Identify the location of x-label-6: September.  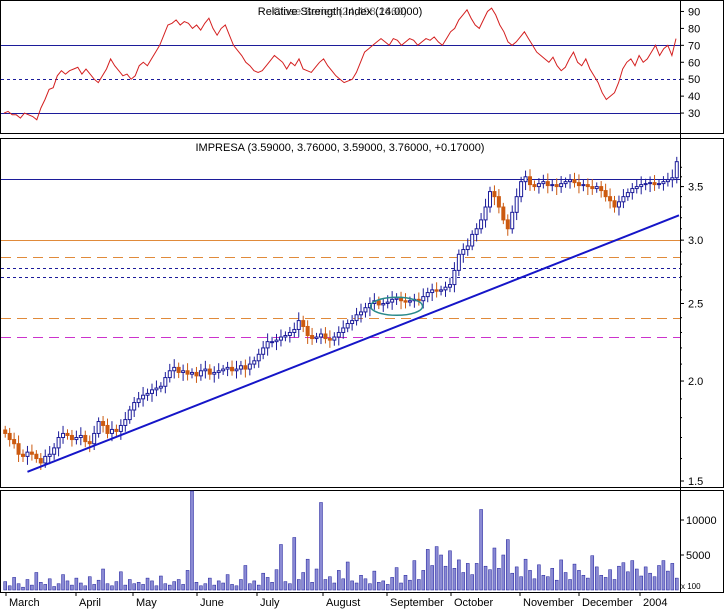
(417, 603).